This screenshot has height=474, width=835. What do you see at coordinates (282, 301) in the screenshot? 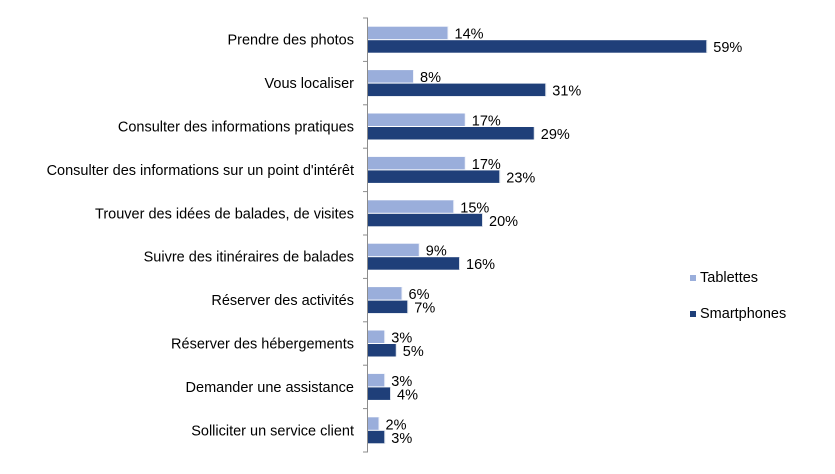
I see `category-label: Réserver des activités` at bounding box center [282, 301].